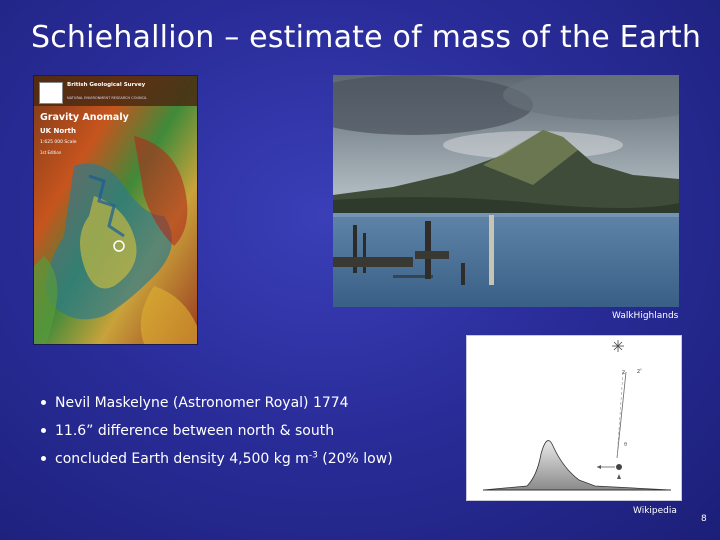  Describe the element at coordinates (202, 403) in the screenshot. I see `bullet-text: Nevil Maskelyne (Astronomer Royal) 1774` at that location.